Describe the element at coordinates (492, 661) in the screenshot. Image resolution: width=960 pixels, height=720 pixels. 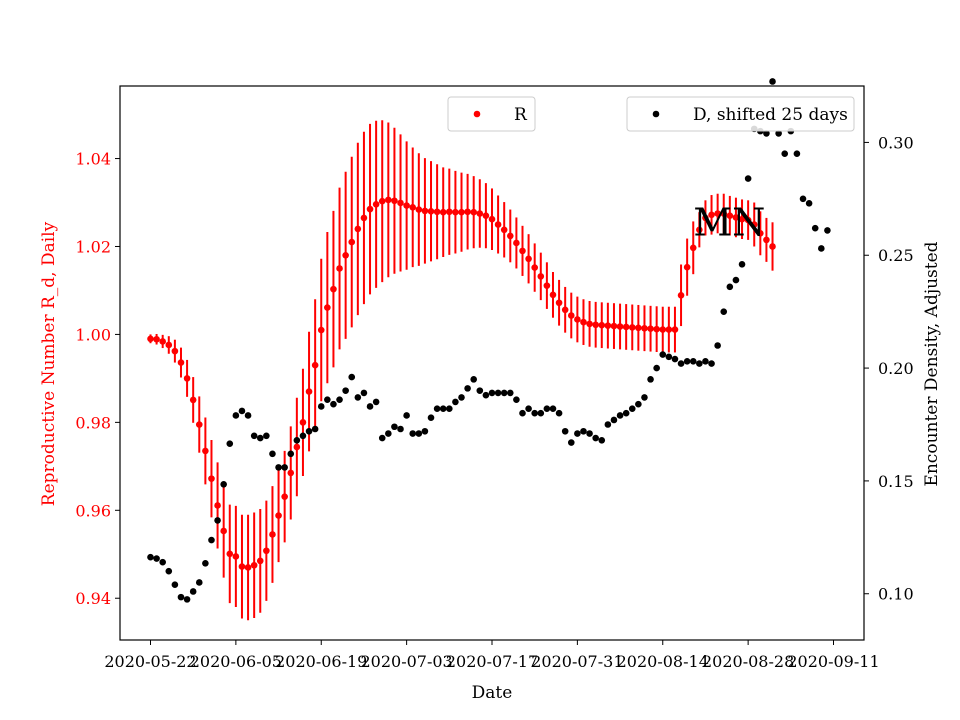
I see `x-tick-label: 2020-07-17` at that location.